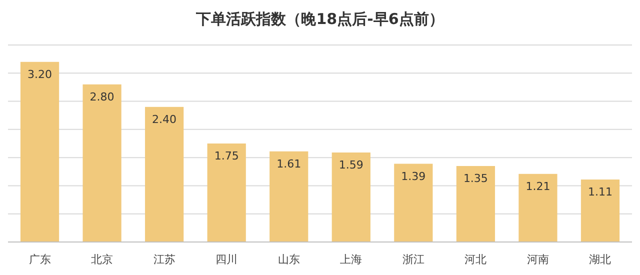 This screenshot has width=640, height=275. I want to click on data-label: 2.40, so click(164, 119).